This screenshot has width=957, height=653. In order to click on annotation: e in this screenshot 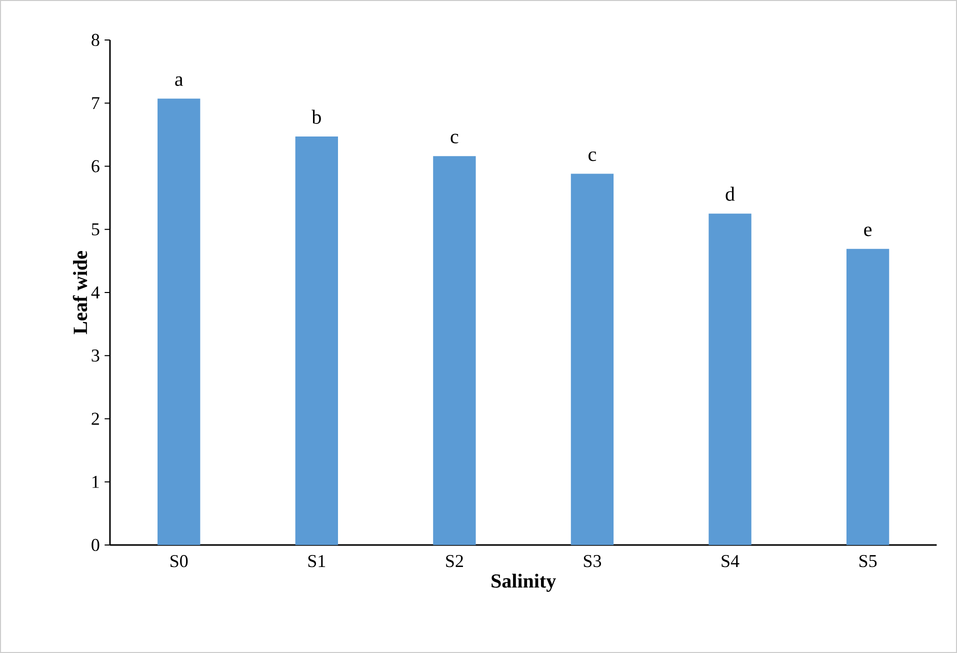, I will do `click(868, 231)`.